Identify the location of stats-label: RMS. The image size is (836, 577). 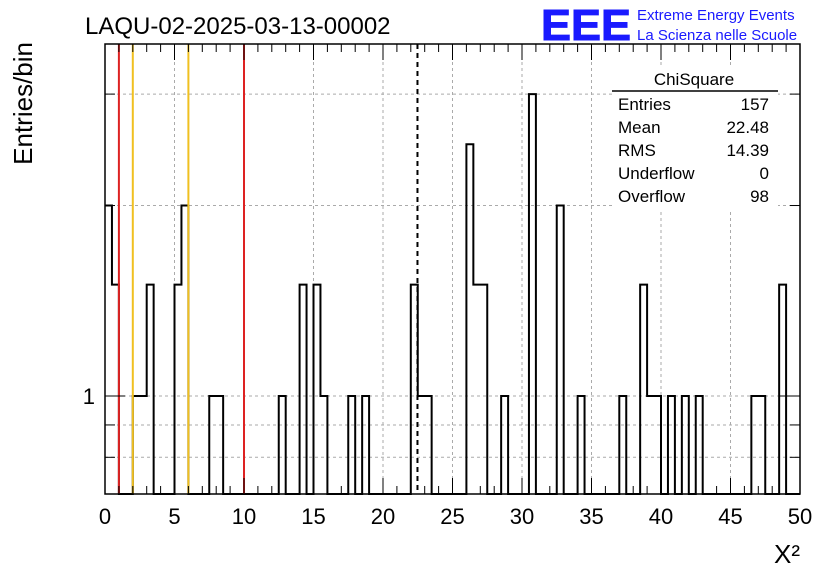
(637, 150).